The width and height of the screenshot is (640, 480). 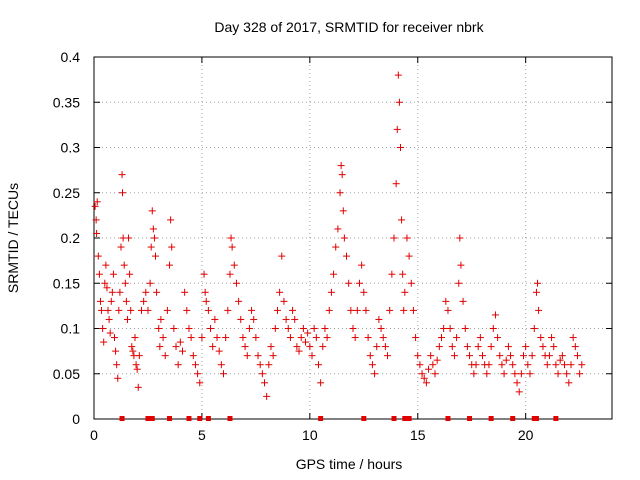 I want to click on y-tick-label: 0.05, so click(x=66, y=374).